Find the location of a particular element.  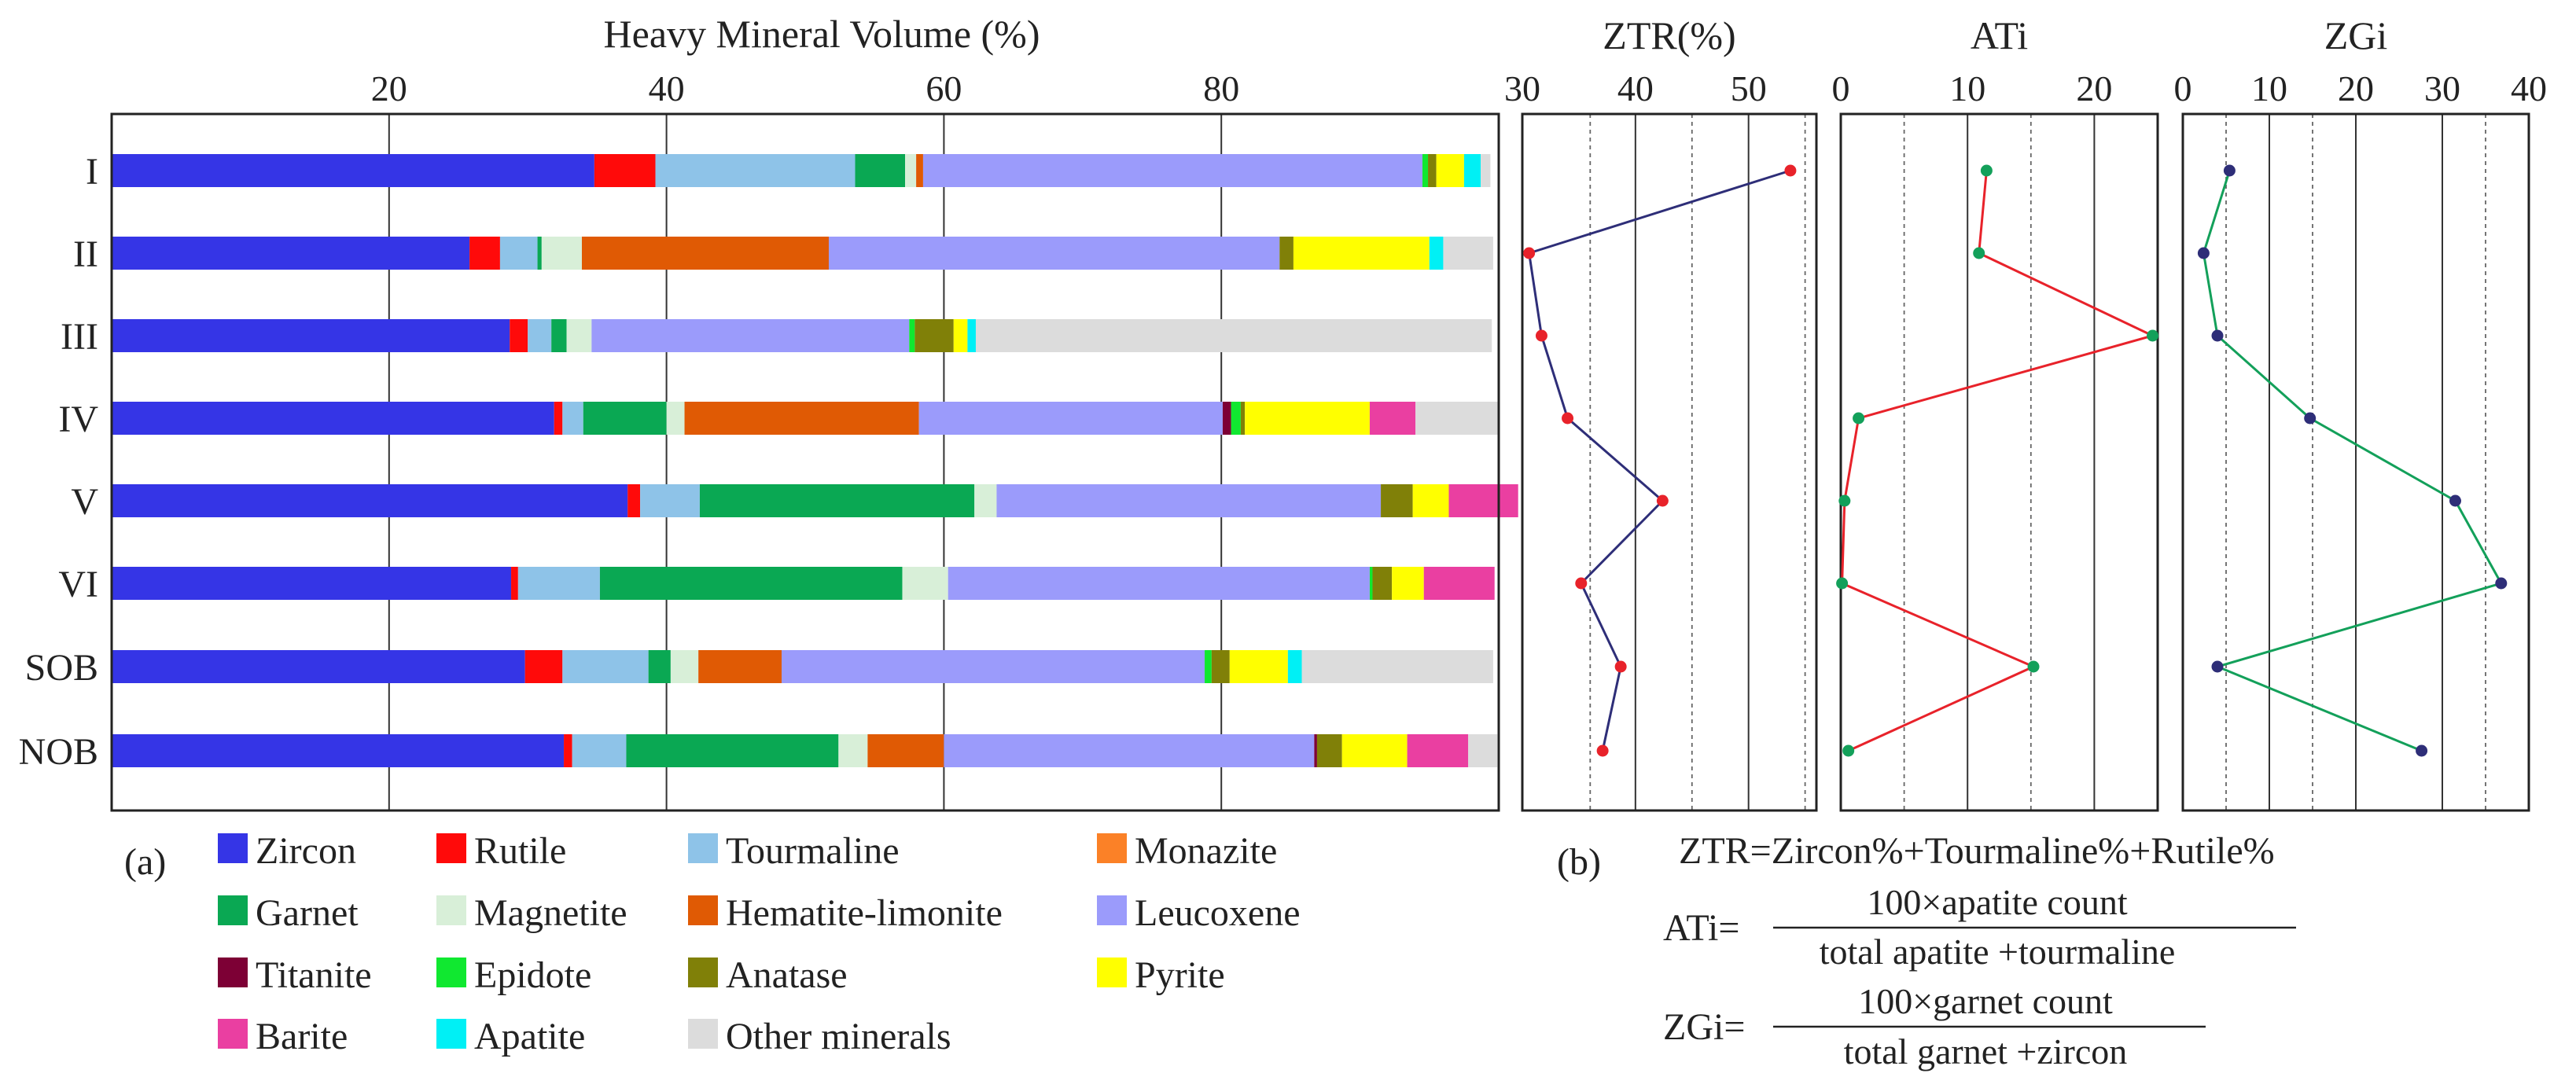

legend-label-other-minerals: Other minerals is located at coordinates (838, 1036).